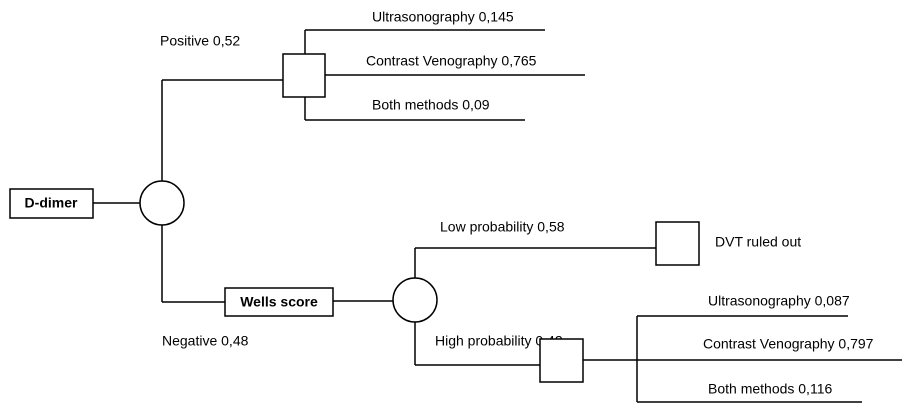 The width and height of the screenshot is (918, 409). What do you see at coordinates (200, 41) in the screenshot?
I see `branch-label: Positive 0,52` at bounding box center [200, 41].